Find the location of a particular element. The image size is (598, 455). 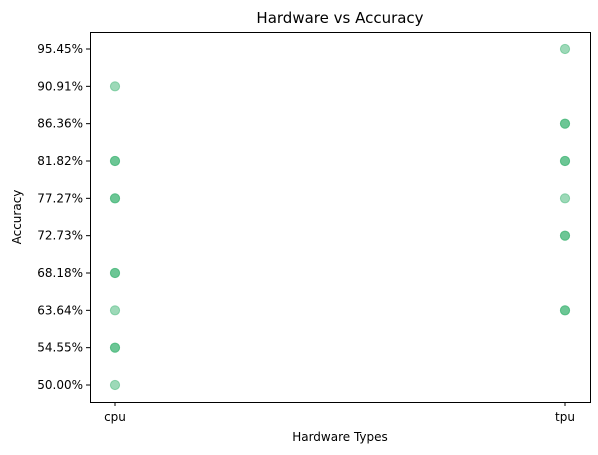

y-tick-label: 63.64% is located at coordinates (60, 310).